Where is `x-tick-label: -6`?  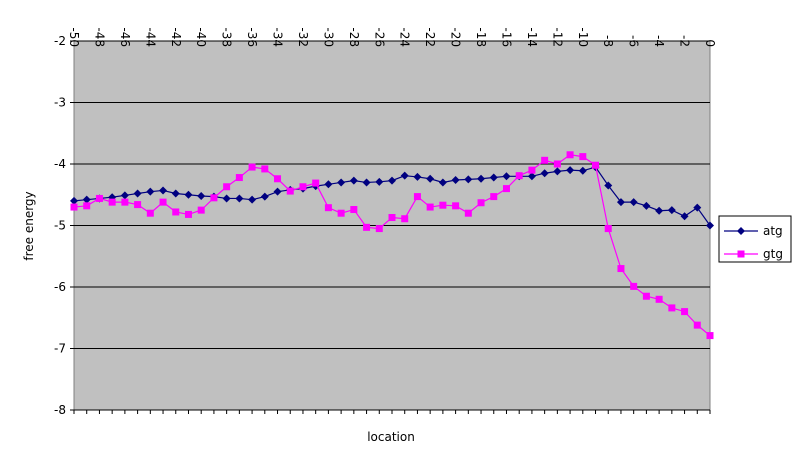
x-tick-label: -6 is located at coordinates (634, 41).